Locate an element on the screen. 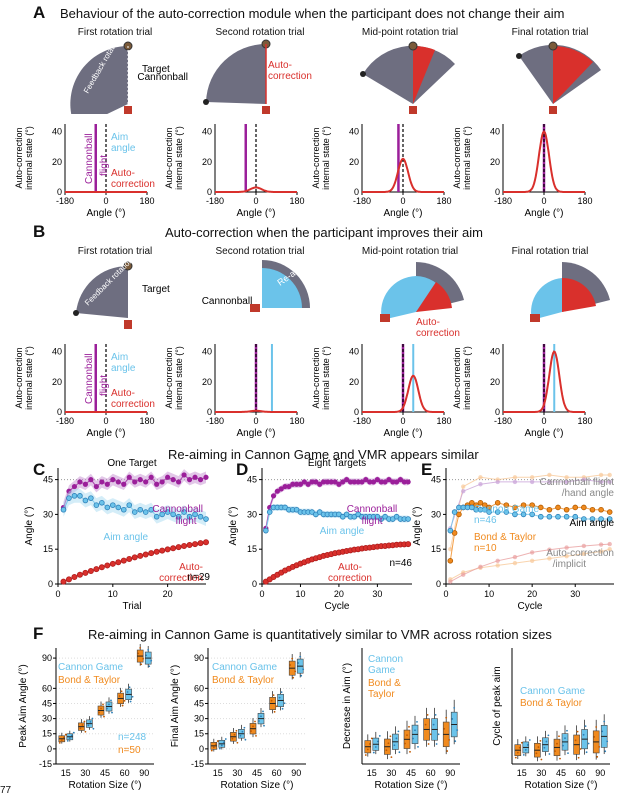  y-tick-label: 30 is located at coordinates (436, 514).